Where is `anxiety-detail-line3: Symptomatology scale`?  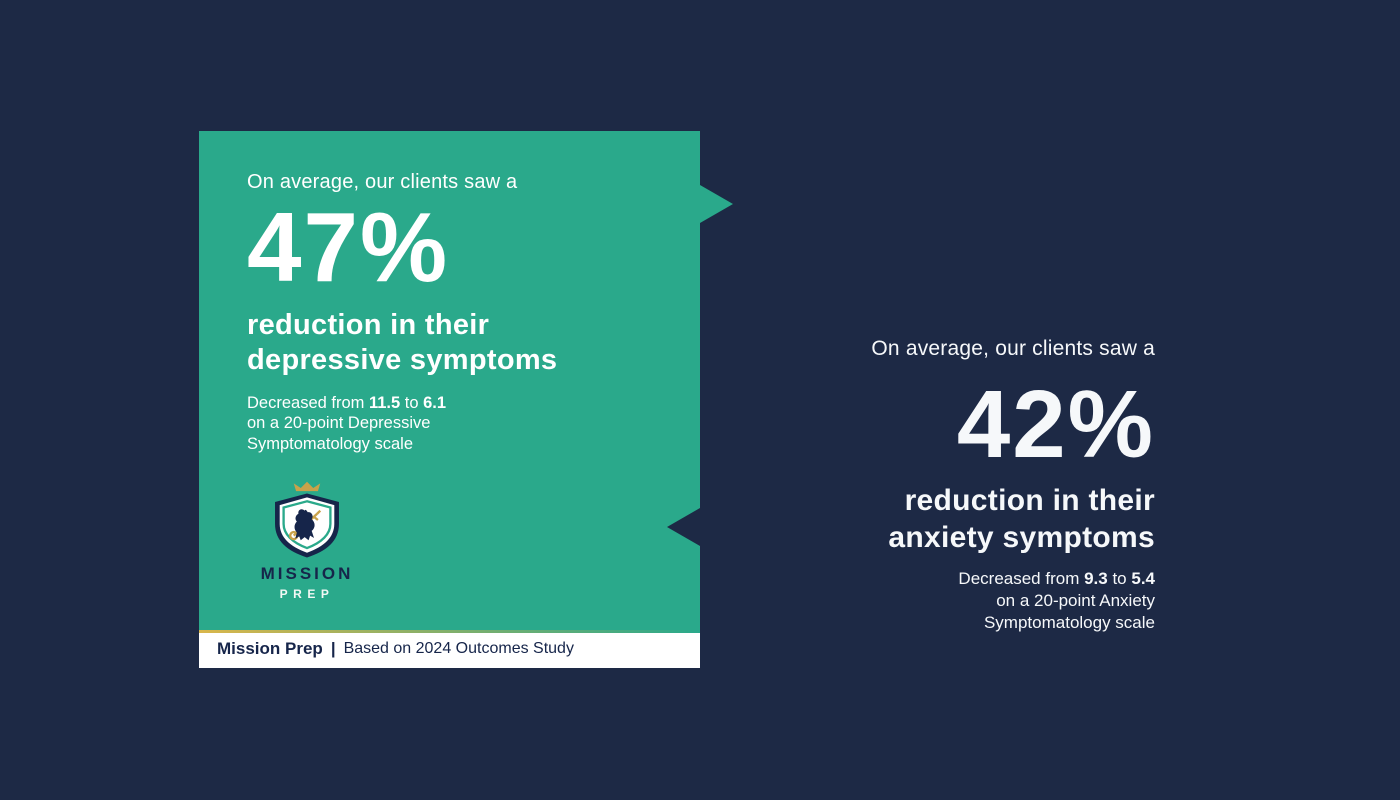
anxiety-detail-line3: Symptomatology scale is located at coordinates (1069, 623).